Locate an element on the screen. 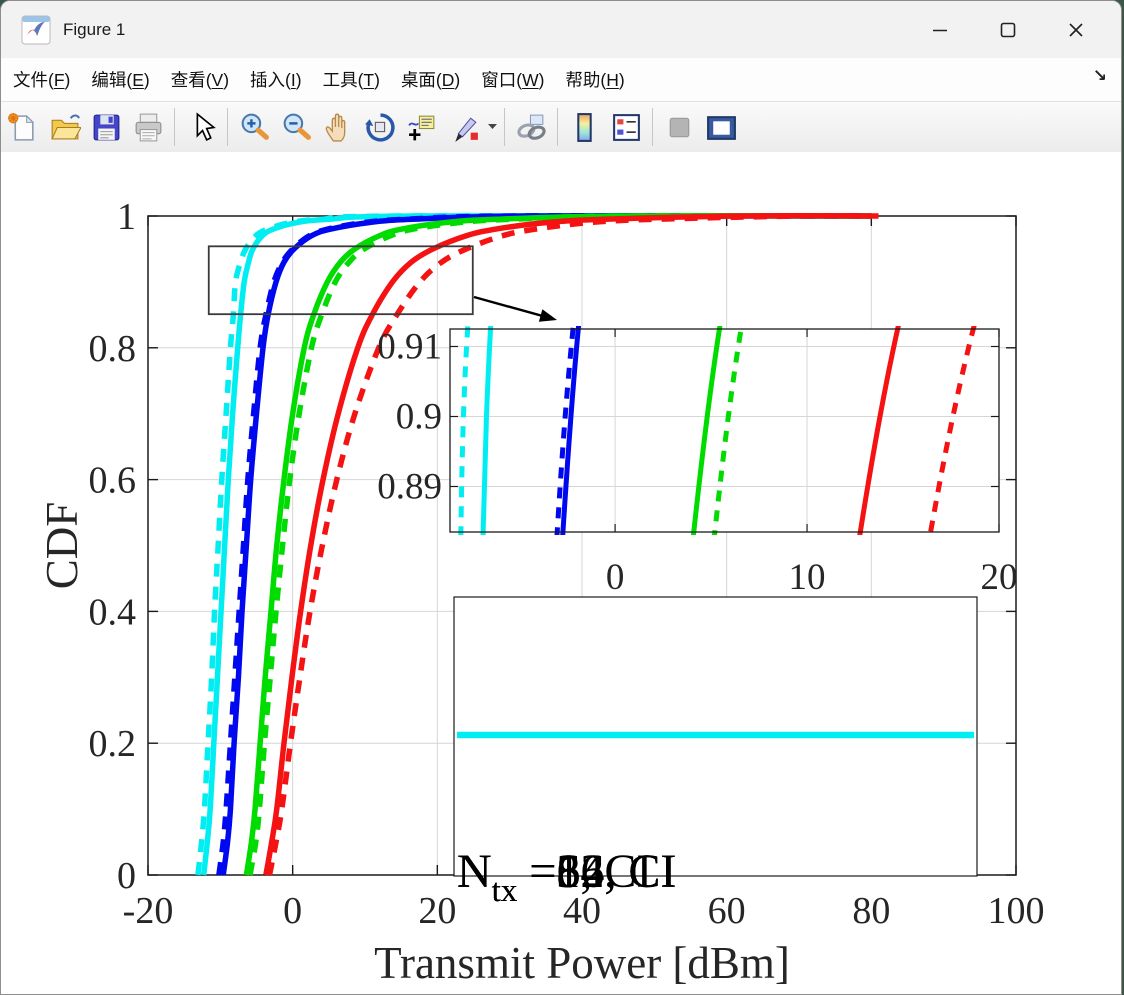  save-figure-icon is located at coordinates (106, 127).